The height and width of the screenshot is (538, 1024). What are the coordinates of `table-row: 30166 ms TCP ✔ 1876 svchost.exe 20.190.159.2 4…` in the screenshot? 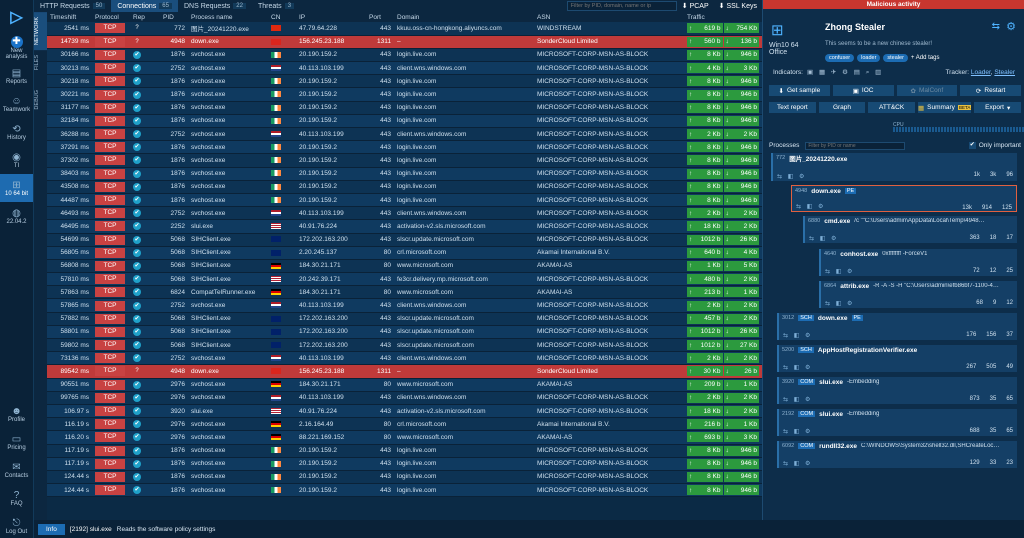 It's located at (404, 55).